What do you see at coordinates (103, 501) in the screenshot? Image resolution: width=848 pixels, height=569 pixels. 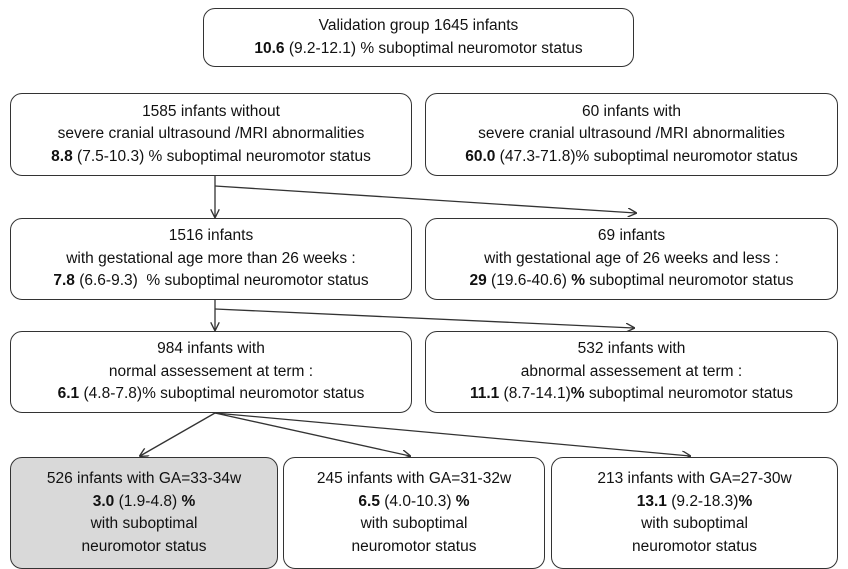 I see `text-segment: 3.0` at bounding box center [103, 501].